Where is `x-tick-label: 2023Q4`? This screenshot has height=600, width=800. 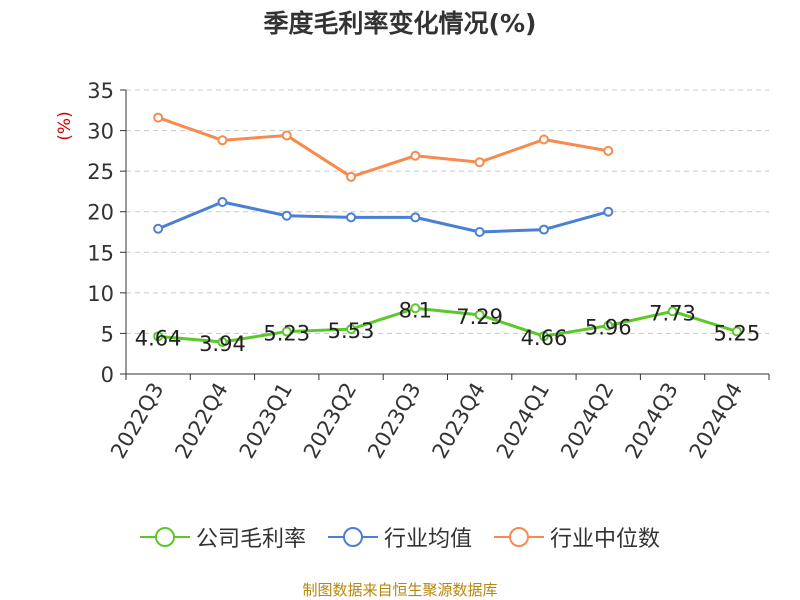 x-tick-label: 2023Q4 is located at coordinates (459, 421).